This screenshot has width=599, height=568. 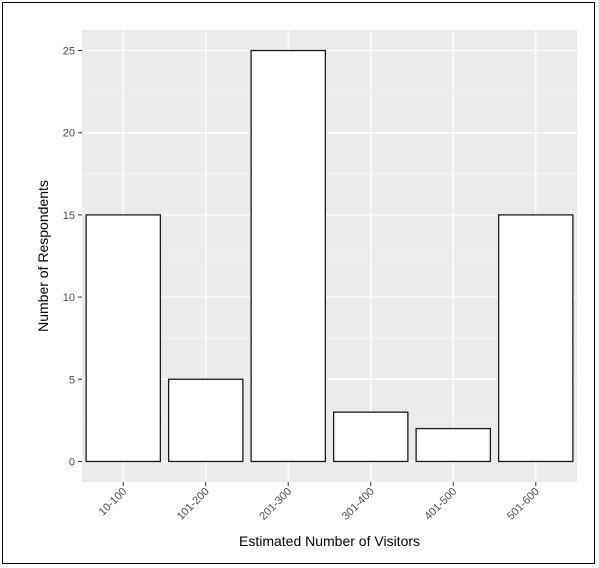 What do you see at coordinates (275, 504) in the screenshot?
I see `x-tick-label: 201-300` at bounding box center [275, 504].